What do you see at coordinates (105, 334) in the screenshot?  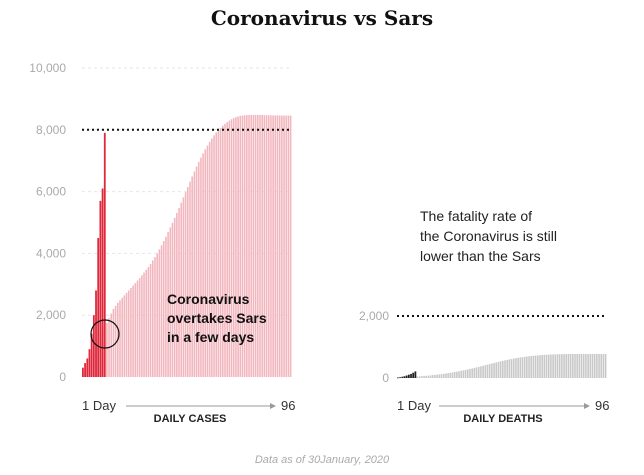 I see `overtake-highlight-circle` at bounding box center [105, 334].